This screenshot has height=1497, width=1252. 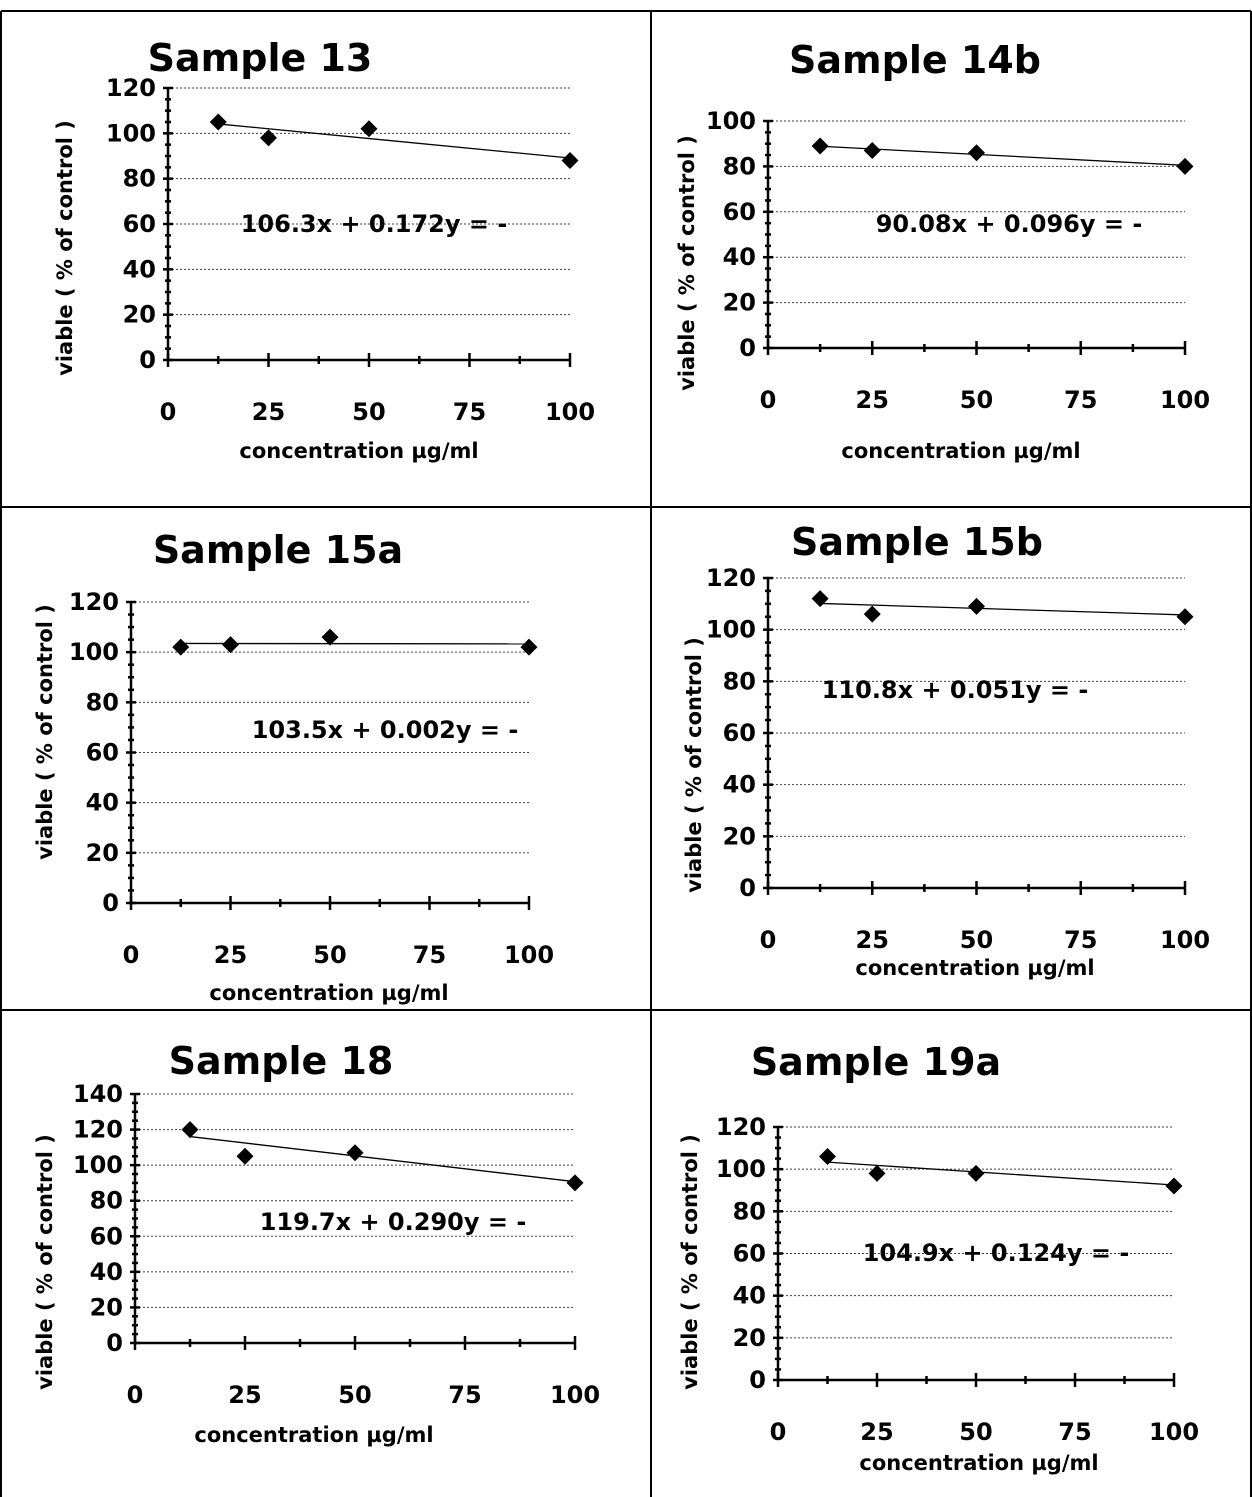 What do you see at coordinates (278, 550) in the screenshot?
I see `chart-title: Sample 15a` at bounding box center [278, 550].